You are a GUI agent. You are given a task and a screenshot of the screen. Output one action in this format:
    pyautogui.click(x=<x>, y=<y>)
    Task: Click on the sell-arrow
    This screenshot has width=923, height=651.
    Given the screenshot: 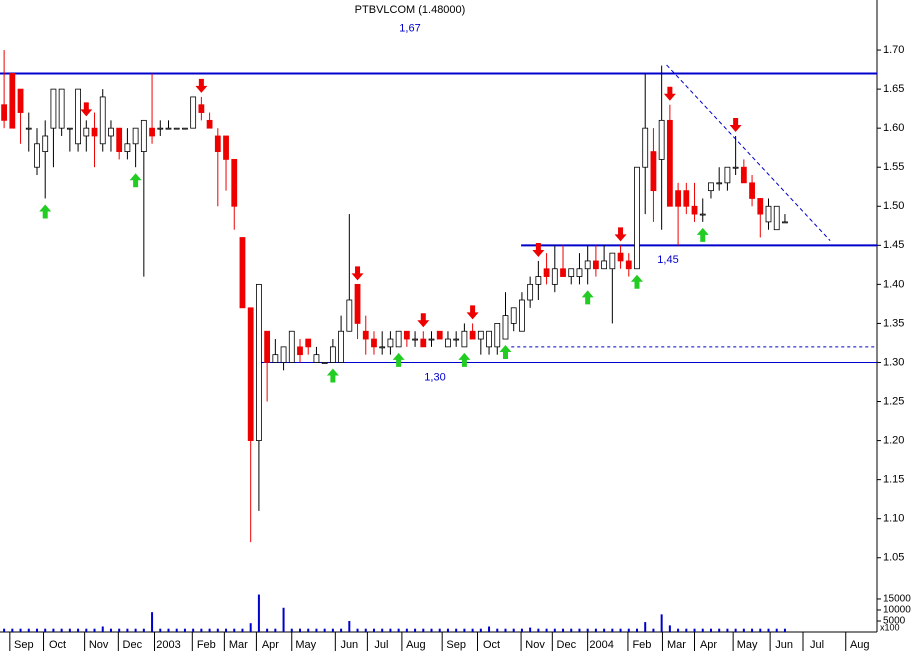 What is the action you would take?
    pyautogui.click(x=538, y=249)
    